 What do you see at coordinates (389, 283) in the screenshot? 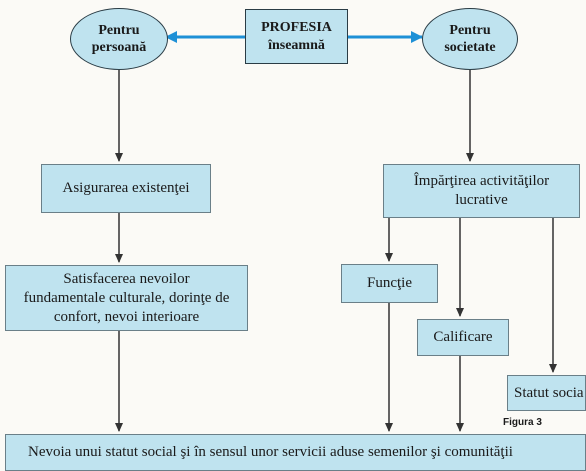
I see `box-functie: Funcţie` at bounding box center [389, 283].